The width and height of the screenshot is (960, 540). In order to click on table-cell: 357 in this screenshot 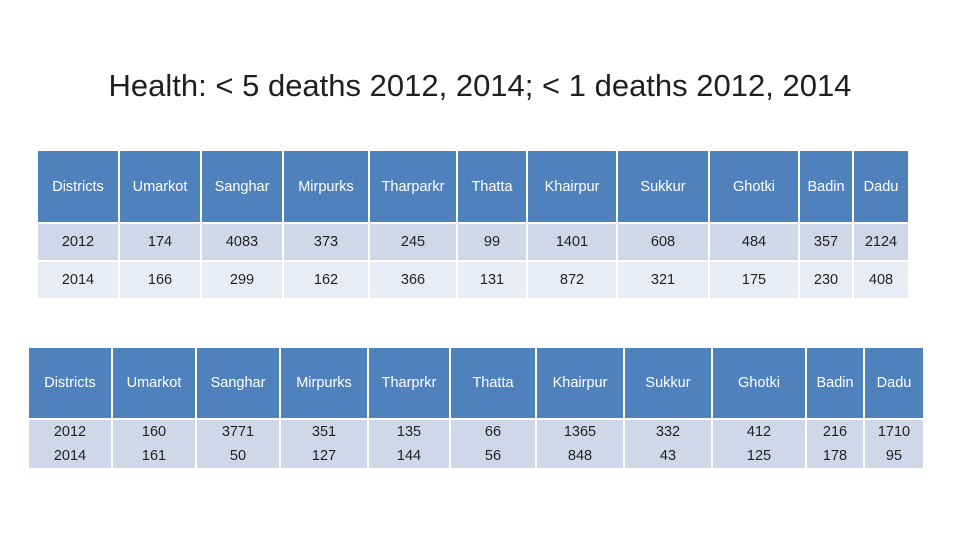, I will do `click(826, 242)`.